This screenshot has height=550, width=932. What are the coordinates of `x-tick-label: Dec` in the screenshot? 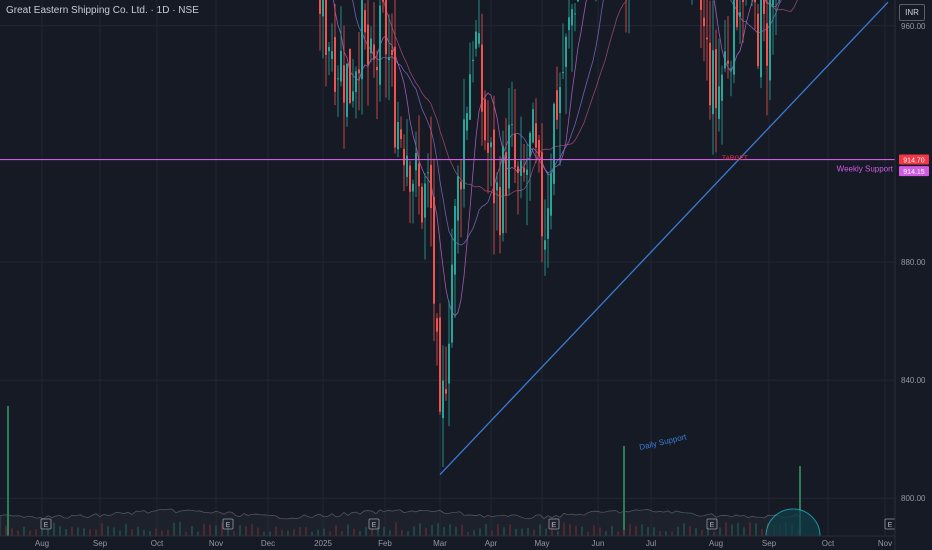 It's located at (268, 543).